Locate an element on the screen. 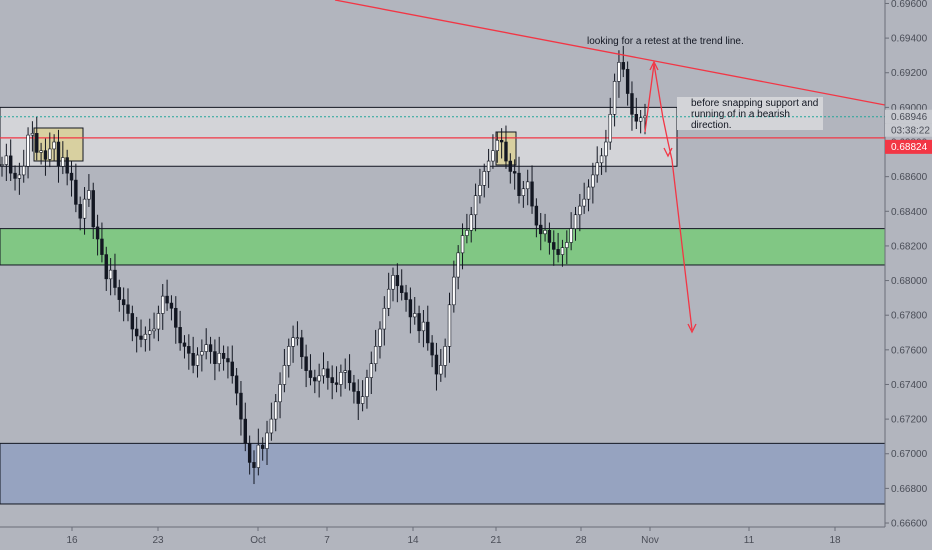 Image resolution: width=932 pixels, height=550 pixels. y-tick-label: 0.69400 is located at coordinates (909, 39).